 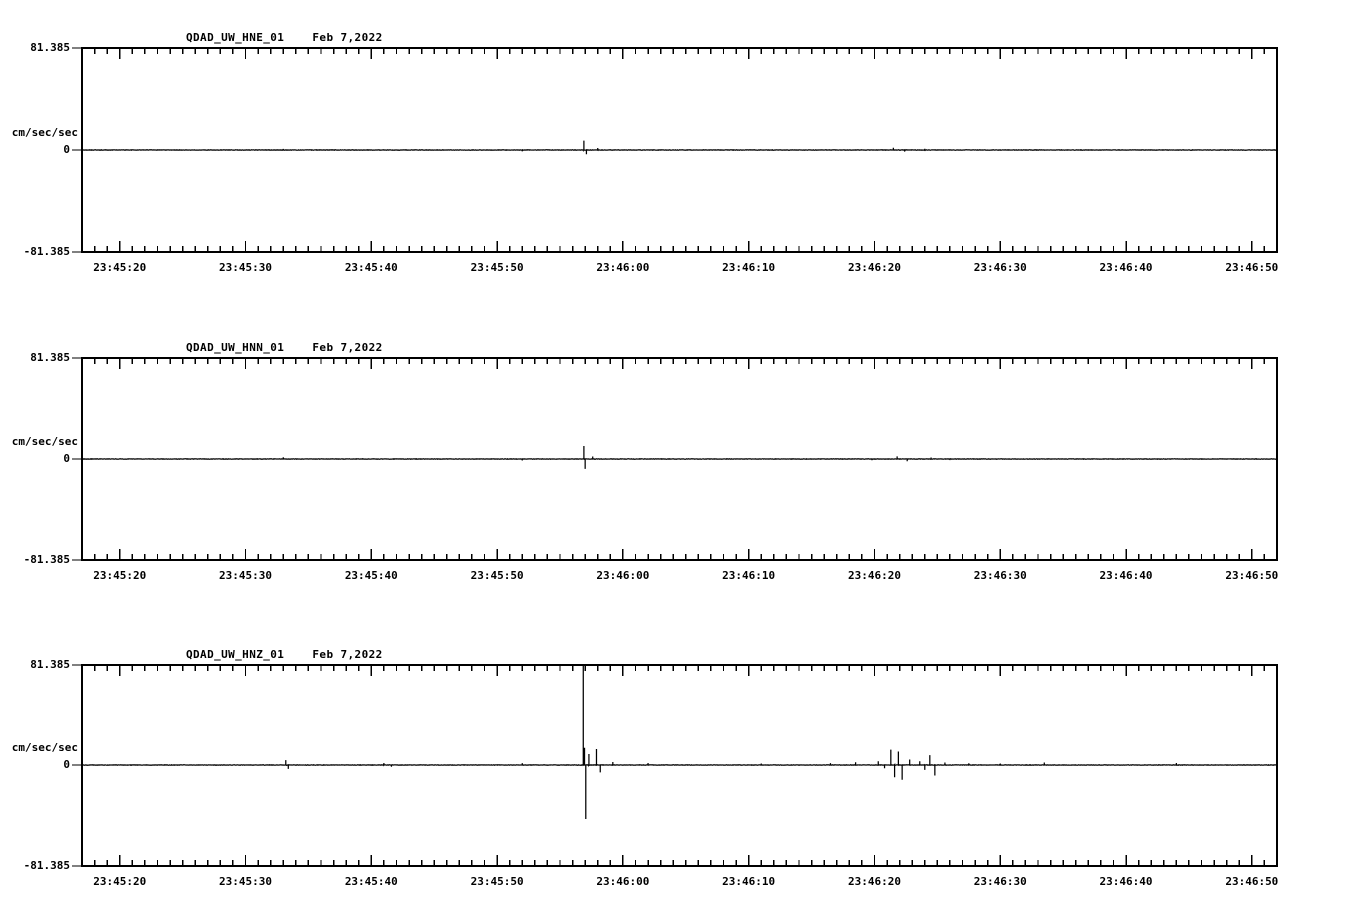 I want to click on waveform-trace-hne, so click(x=679, y=147).